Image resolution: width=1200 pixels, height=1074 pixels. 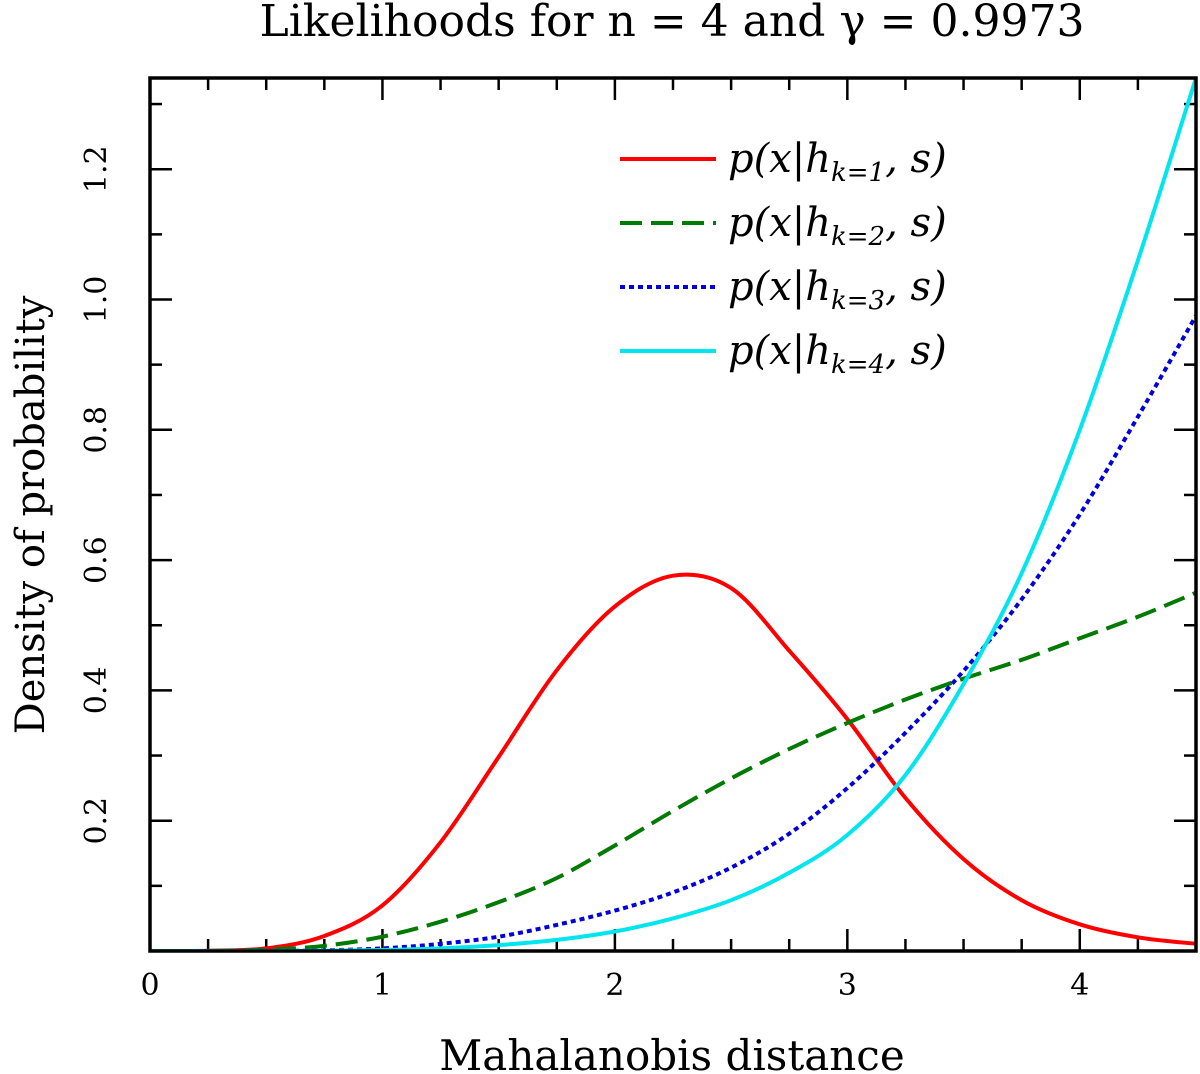 What do you see at coordinates (837, 162) in the screenshot?
I see `legend-label-k1: p(x|hk=1, s)` at bounding box center [837, 162].